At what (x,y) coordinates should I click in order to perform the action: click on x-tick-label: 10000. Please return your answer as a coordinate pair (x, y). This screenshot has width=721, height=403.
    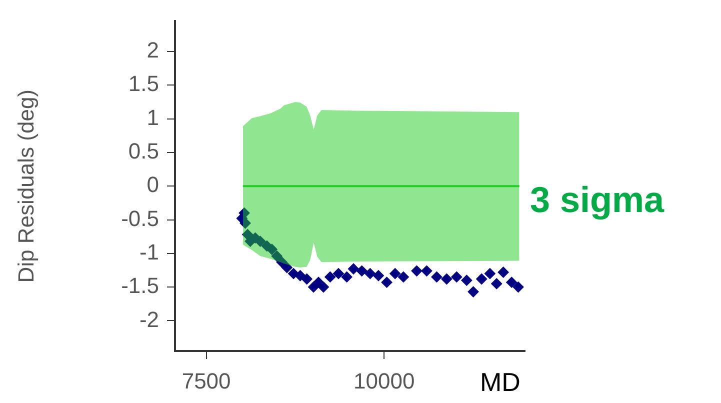
    Looking at the image, I should click on (384, 381).